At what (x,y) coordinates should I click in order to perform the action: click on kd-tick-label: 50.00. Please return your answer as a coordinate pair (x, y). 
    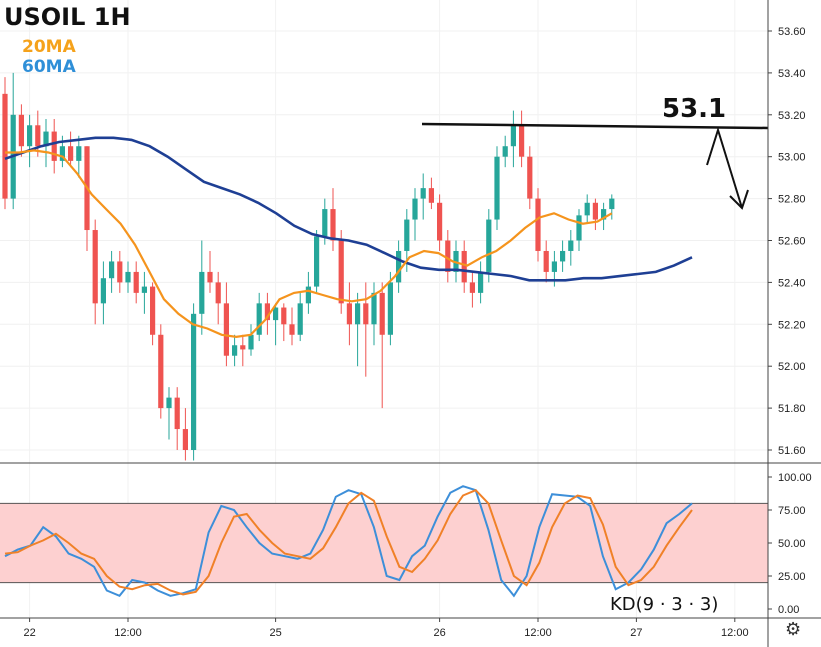
    Looking at the image, I should click on (792, 544).